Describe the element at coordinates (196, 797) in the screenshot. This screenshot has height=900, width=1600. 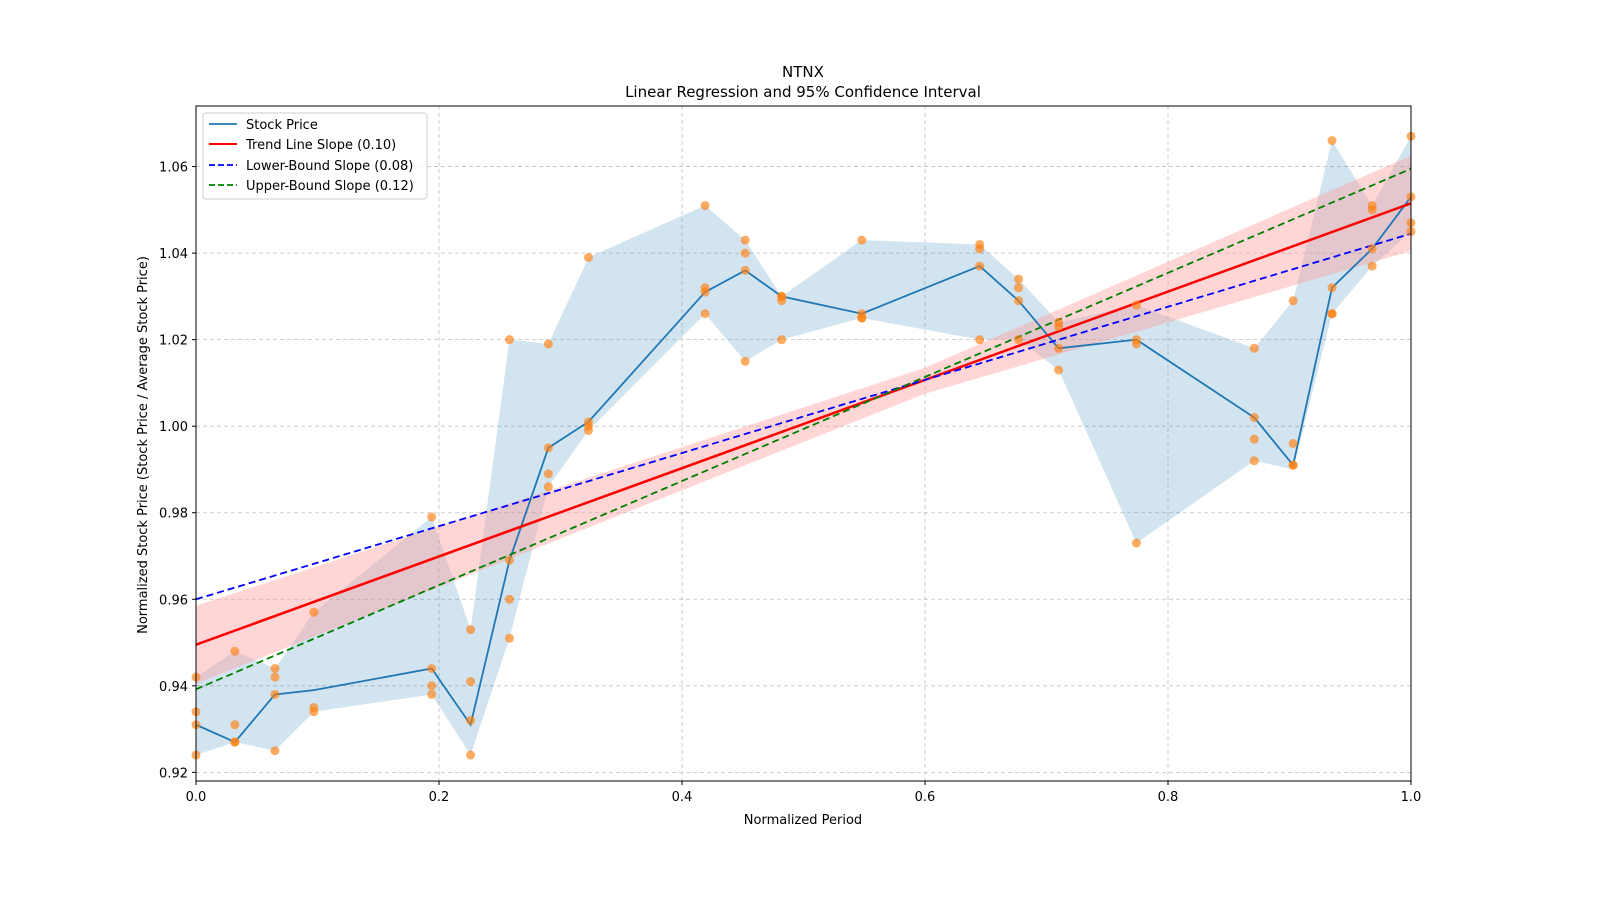
I see `x-tick-label: 0.0` at that location.